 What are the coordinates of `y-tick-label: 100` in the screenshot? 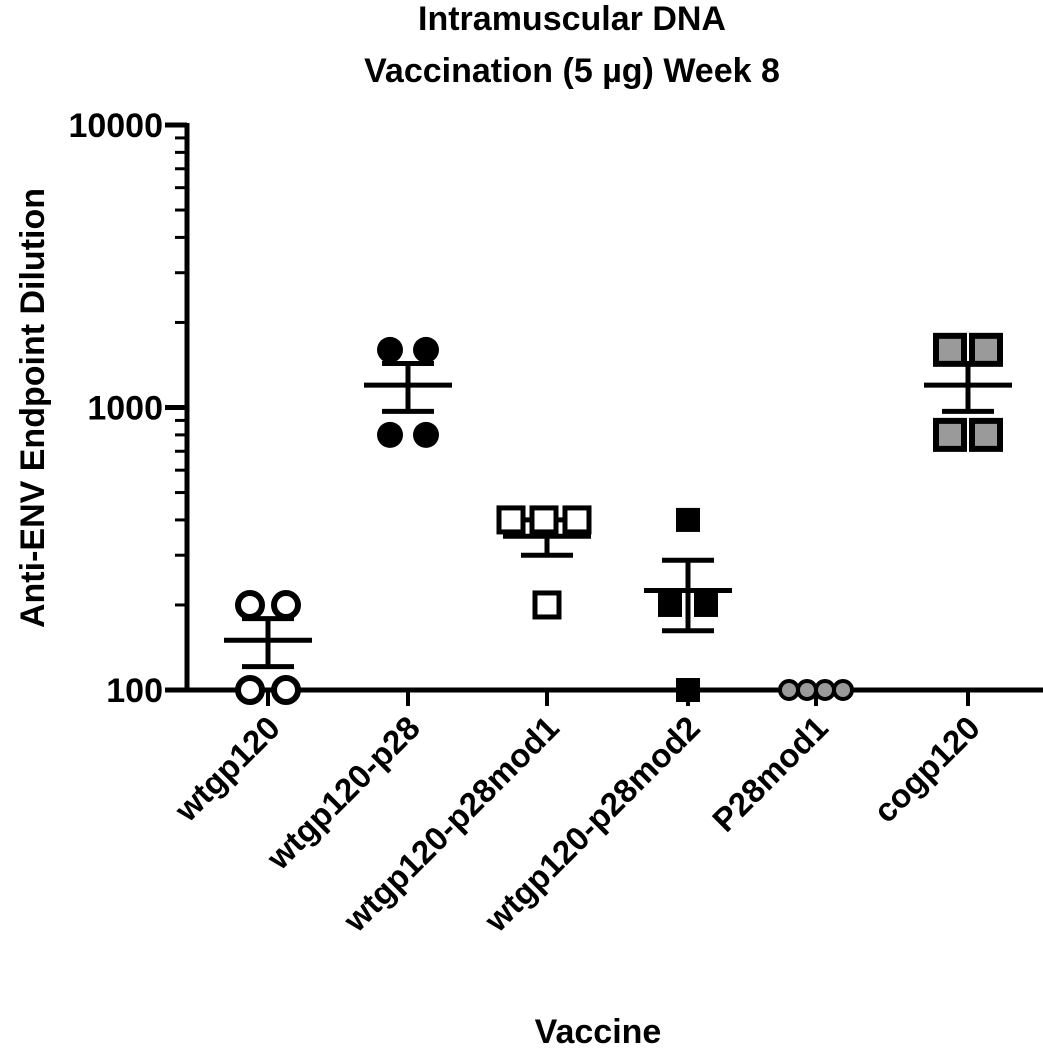 It's located at (134, 691).